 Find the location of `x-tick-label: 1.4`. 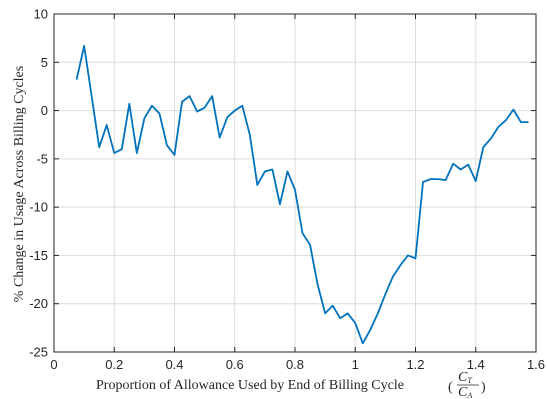

x-tick-label: 1.4 is located at coordinates (476, 364).